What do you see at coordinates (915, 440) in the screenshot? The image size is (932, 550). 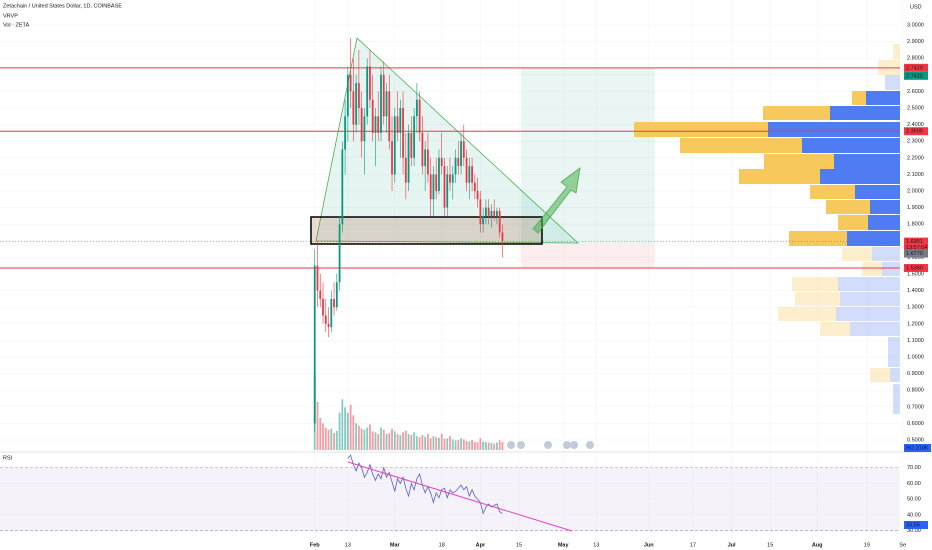 I see `y-tick-label: 0.5000` at bounding box center [915, 440].